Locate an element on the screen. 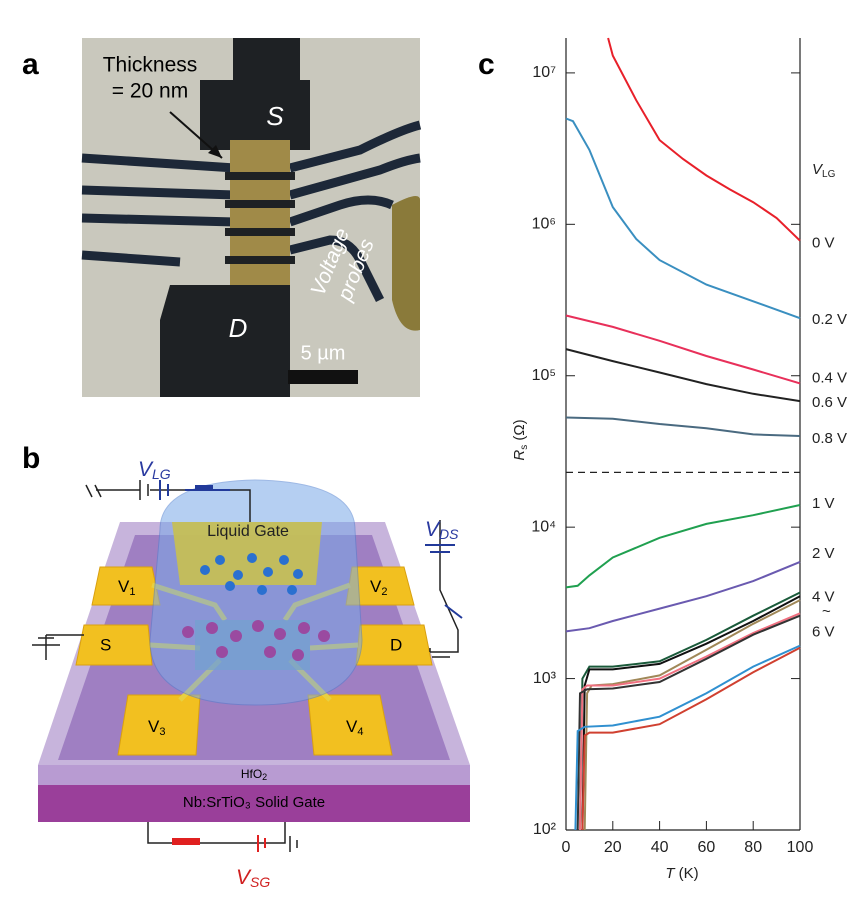  liquid-gate-label: Liquid Gate is located at coordinates (248, 531).